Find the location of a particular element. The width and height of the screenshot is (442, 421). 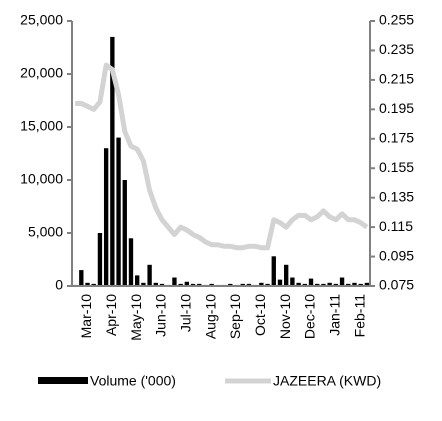

x-tick-label: Sep-10 is located at coordinates (235, 316).